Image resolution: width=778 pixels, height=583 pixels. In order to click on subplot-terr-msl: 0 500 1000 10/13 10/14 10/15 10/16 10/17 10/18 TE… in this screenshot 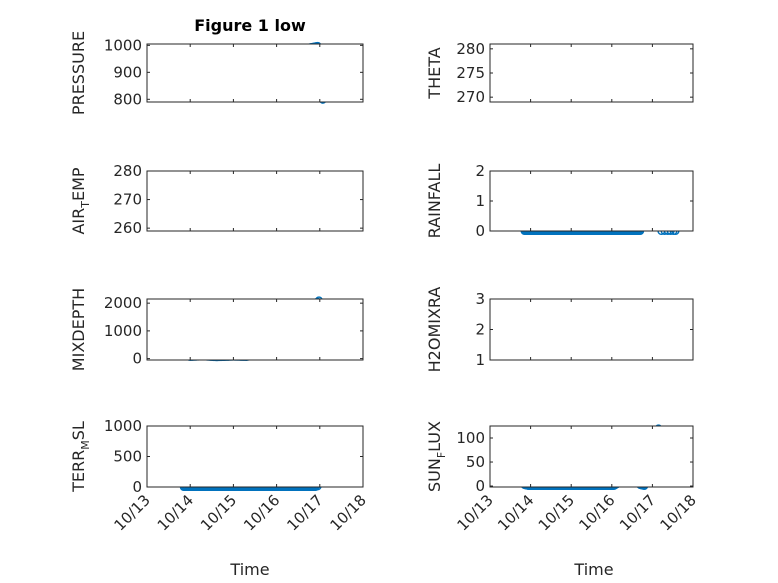, I will do `click(219, 475)`.